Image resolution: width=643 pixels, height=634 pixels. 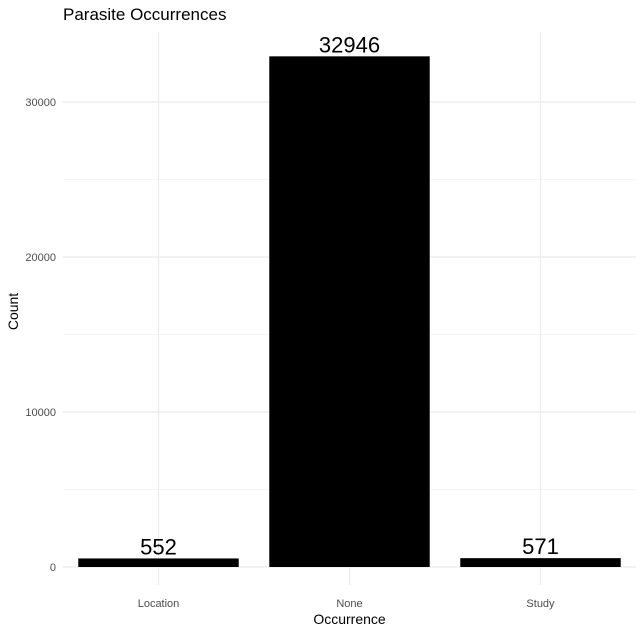 What do you see at coordinates (349, 619) in the screenshot?
I see `x-axis-label: Occurrence` at bounding box center [349, 619].